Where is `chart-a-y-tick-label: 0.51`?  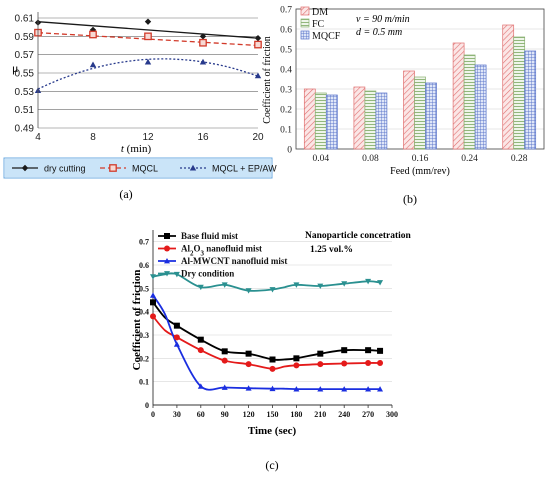
chart-a-y-tick-label: 0.51 is located at coordinates (25, 110).